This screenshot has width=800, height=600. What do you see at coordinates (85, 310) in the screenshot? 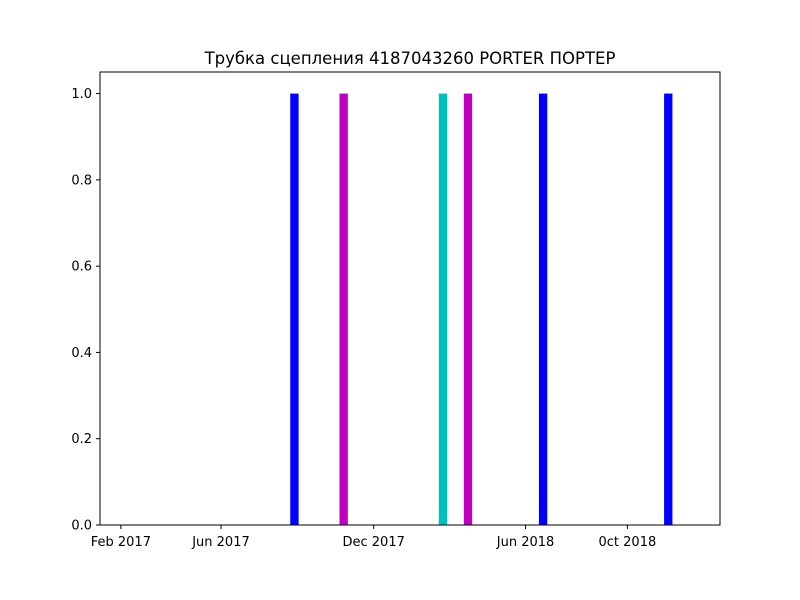
I see `y-axis: 0.0 0.2 0.4 0.6 0.8 1.0` at bounding box center [85, 310].